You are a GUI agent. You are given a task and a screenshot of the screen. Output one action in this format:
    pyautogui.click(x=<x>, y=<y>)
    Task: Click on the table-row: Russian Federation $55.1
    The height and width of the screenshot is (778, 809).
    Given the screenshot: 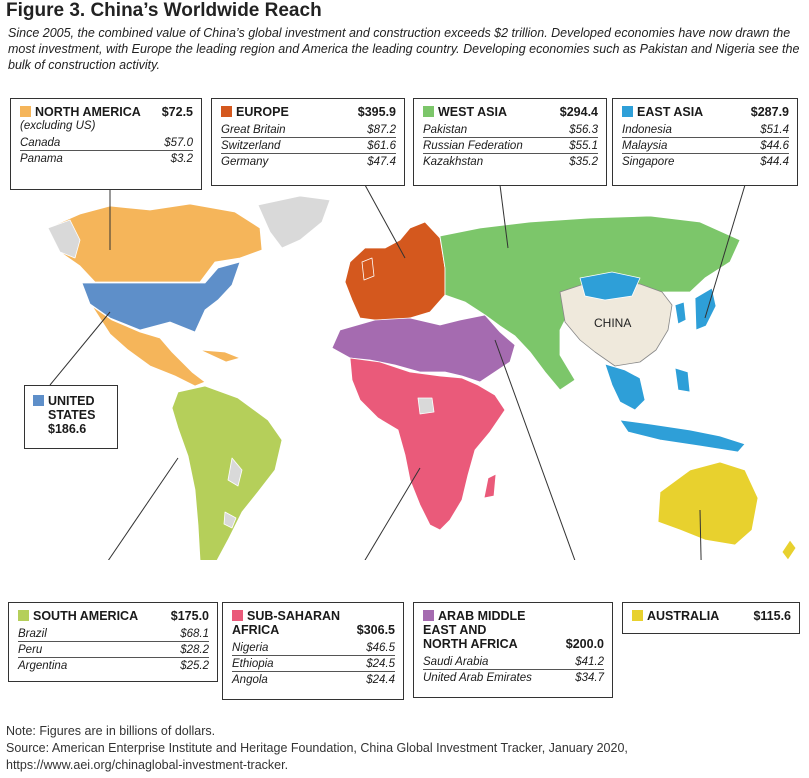 What is the action you would take?
    pyautogui.click(x=510, y=147)
    